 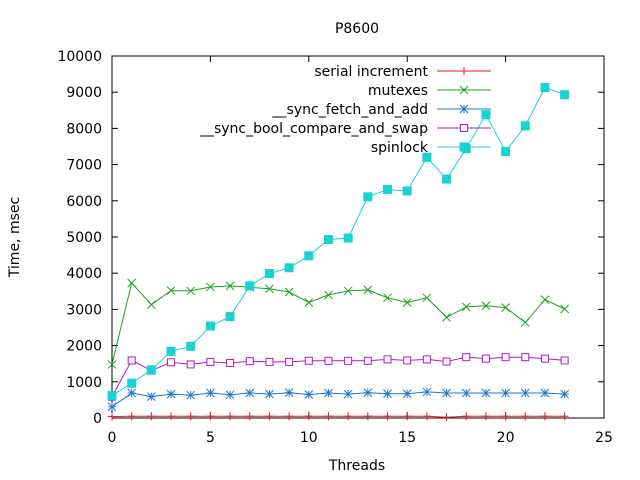 What do you see at coordinates (84, 93) in the screenshot?
I see `y-tick-label: 9000` at bounding box center [84, 93].